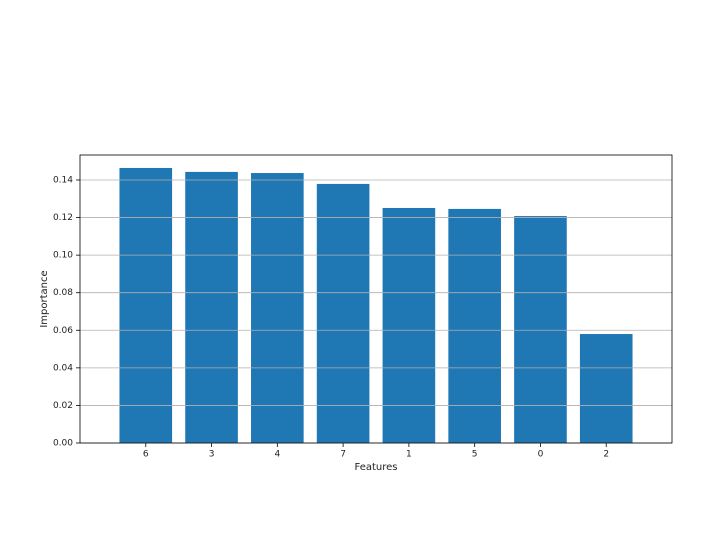 This screenshot has height=540, width=720. Describe the element at coordinates (409, 455) in the screenshot. I see `x-tick-label: 1` at that location.